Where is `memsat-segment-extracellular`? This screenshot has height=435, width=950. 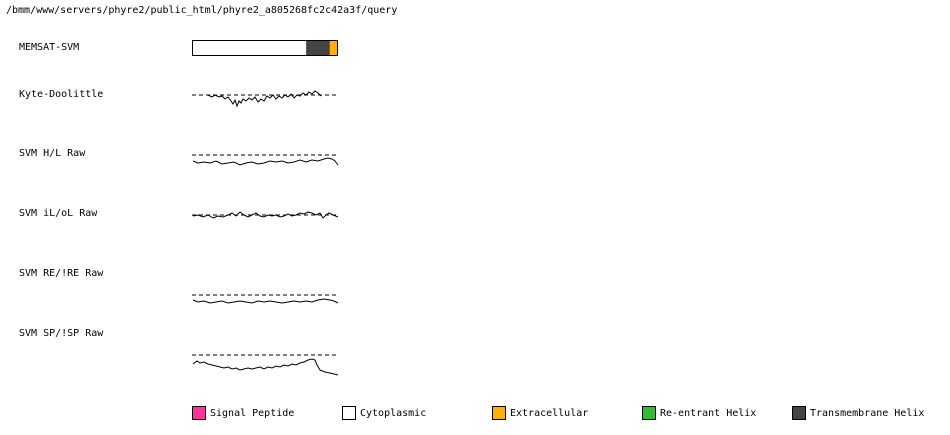
memsat-segment-extracellular is located at coordinates (333, 47).